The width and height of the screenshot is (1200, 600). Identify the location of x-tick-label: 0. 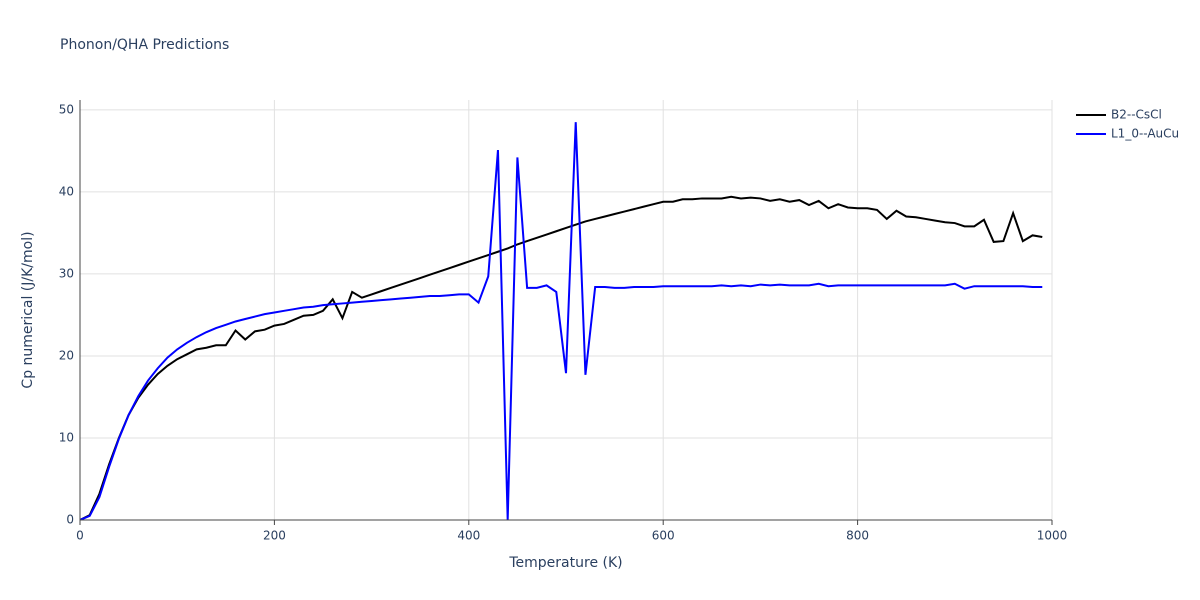
(80, 536).